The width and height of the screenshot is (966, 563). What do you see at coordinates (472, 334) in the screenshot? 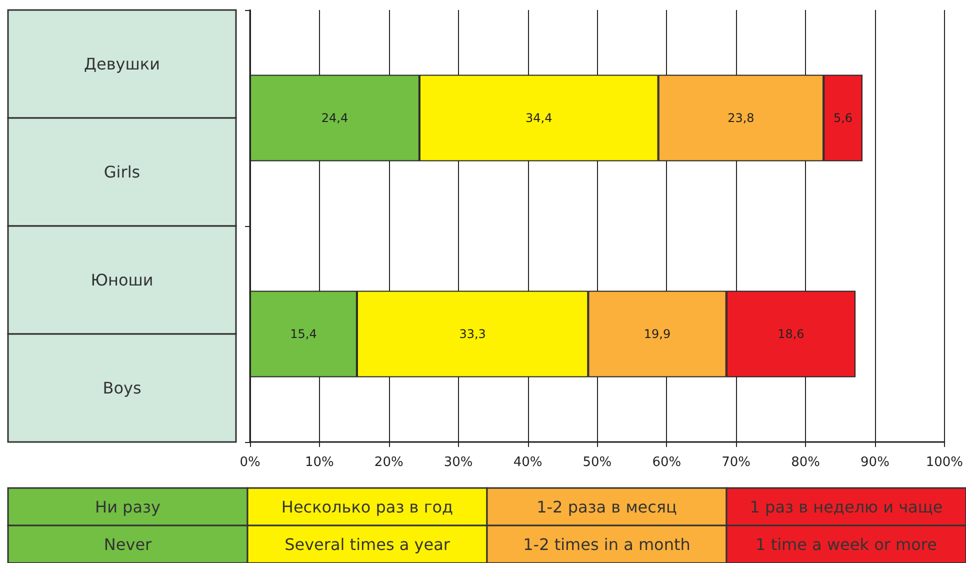
I see `data-label: 33,3` at bounding box center [472, 334].